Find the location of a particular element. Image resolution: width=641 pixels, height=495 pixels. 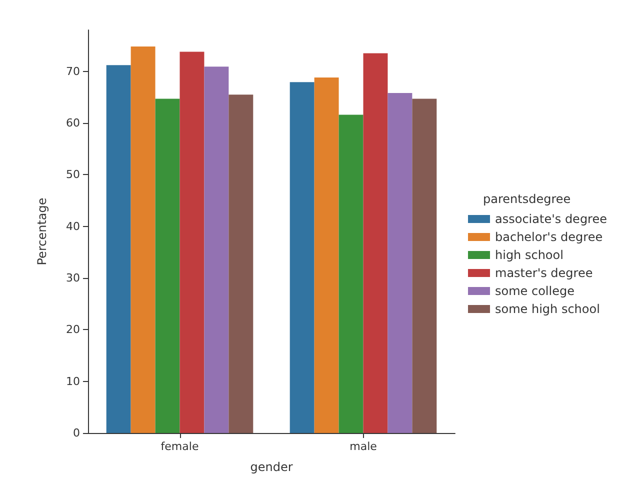

legend-label: some high school is located at coordinates (547, 309).